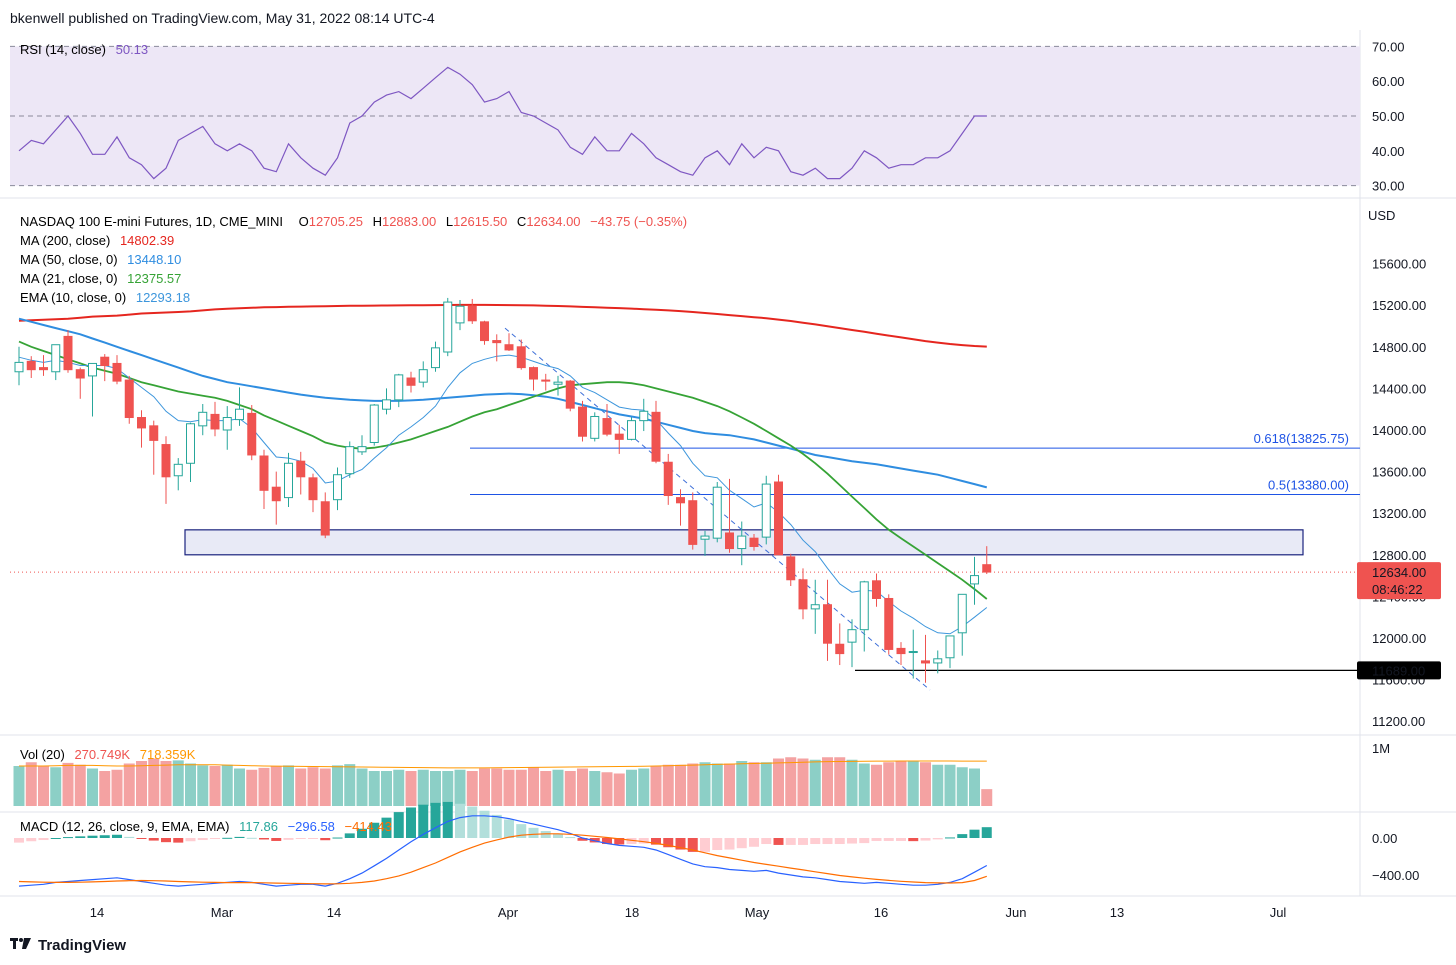 The height and width of the screenshot is (965, 1456). Describe the element at coordinates (881, 912) in the screenshot. I see `time-tick-label: 16` at that location.